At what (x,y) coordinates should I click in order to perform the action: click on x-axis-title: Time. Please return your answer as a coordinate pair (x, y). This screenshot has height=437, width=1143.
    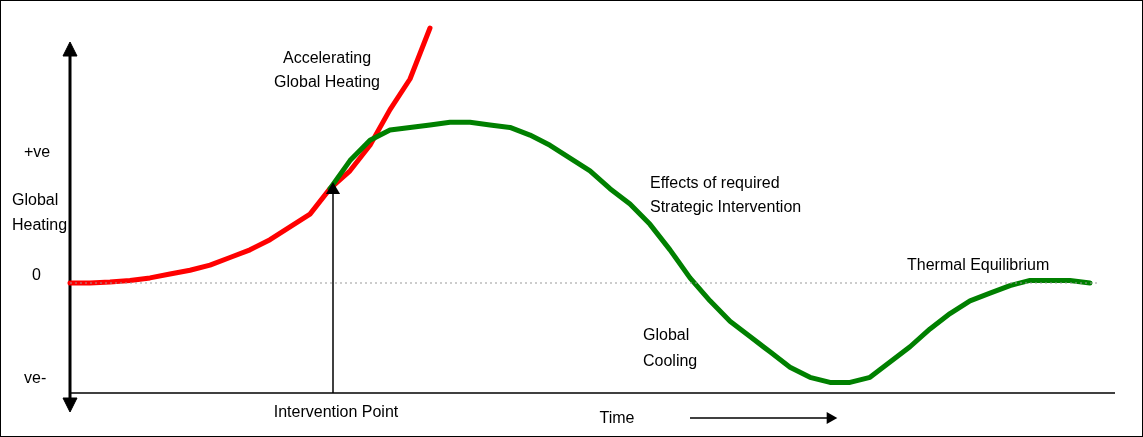
    Looking at the image, I should click on (617, 417).